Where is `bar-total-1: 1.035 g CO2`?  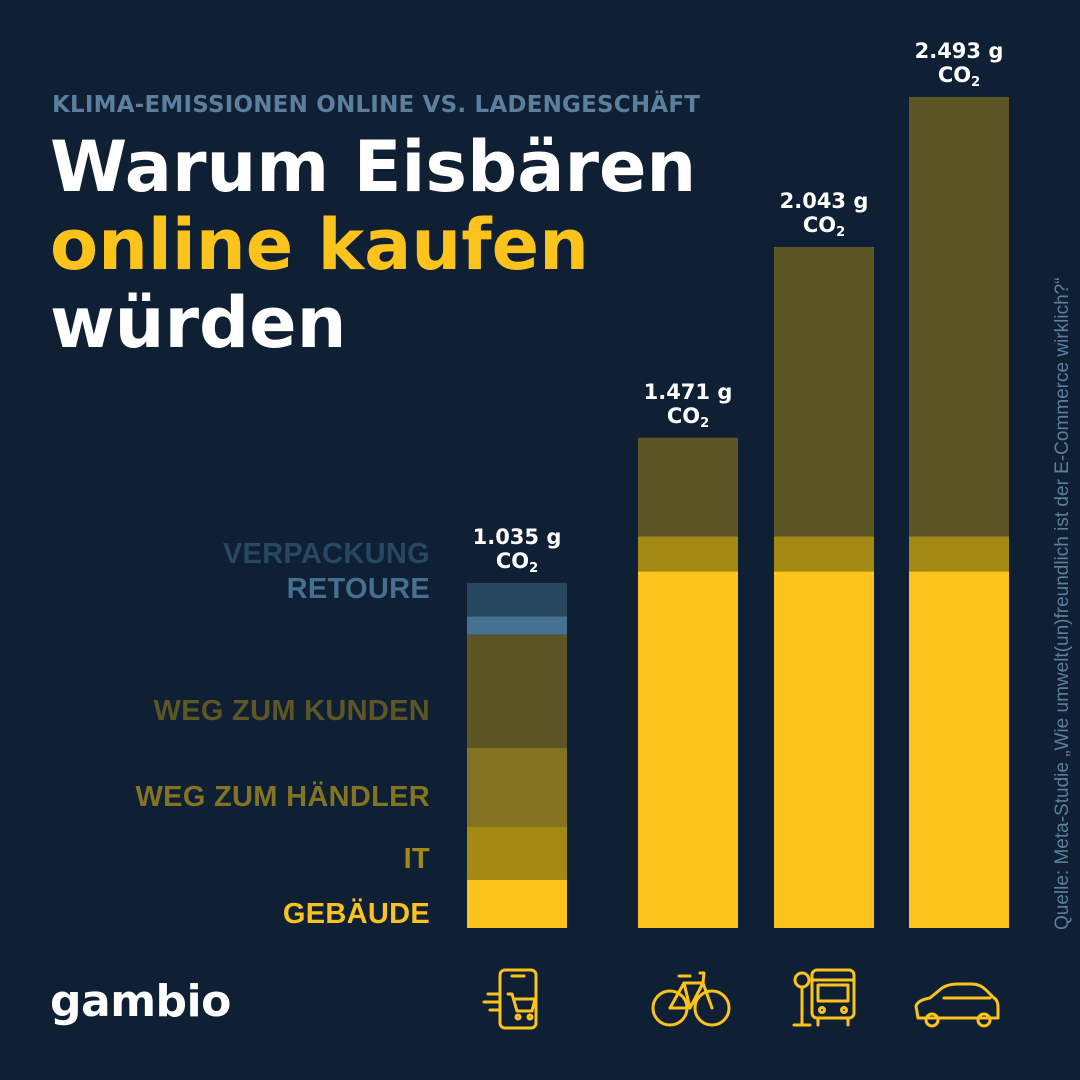
bar-total-1: 1.035 g CO2 is located at coordinates (517, 553).